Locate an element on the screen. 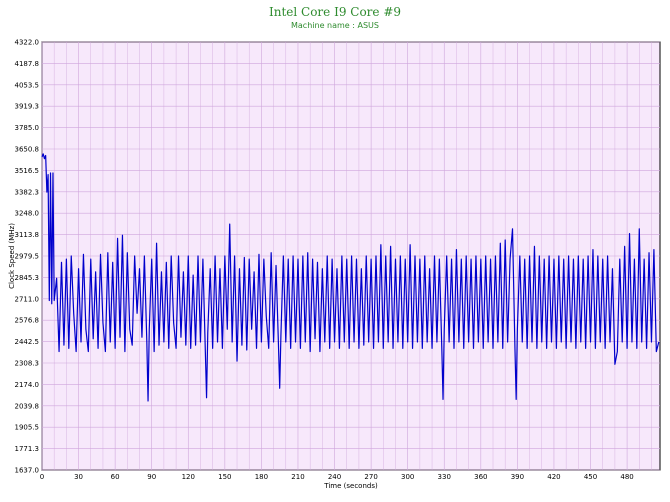 This screenshot has width=670, height=502. y-tick-label: 1905.5 is located at coordinates (27, 428).